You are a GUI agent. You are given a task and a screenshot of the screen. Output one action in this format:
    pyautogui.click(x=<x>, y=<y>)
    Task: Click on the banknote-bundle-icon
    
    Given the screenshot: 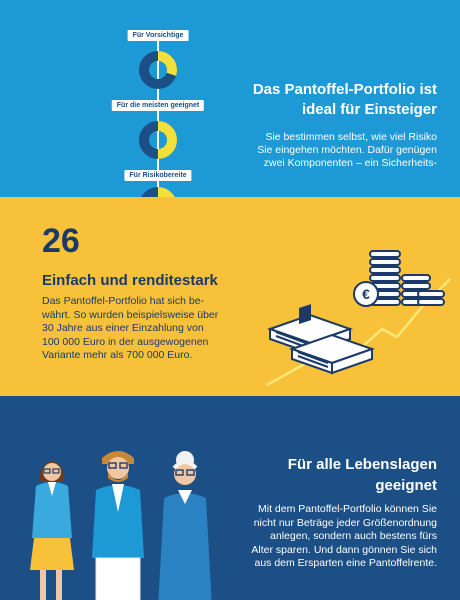 What is the action you would take?
    pyautogui.click(x=332, y=354)
    